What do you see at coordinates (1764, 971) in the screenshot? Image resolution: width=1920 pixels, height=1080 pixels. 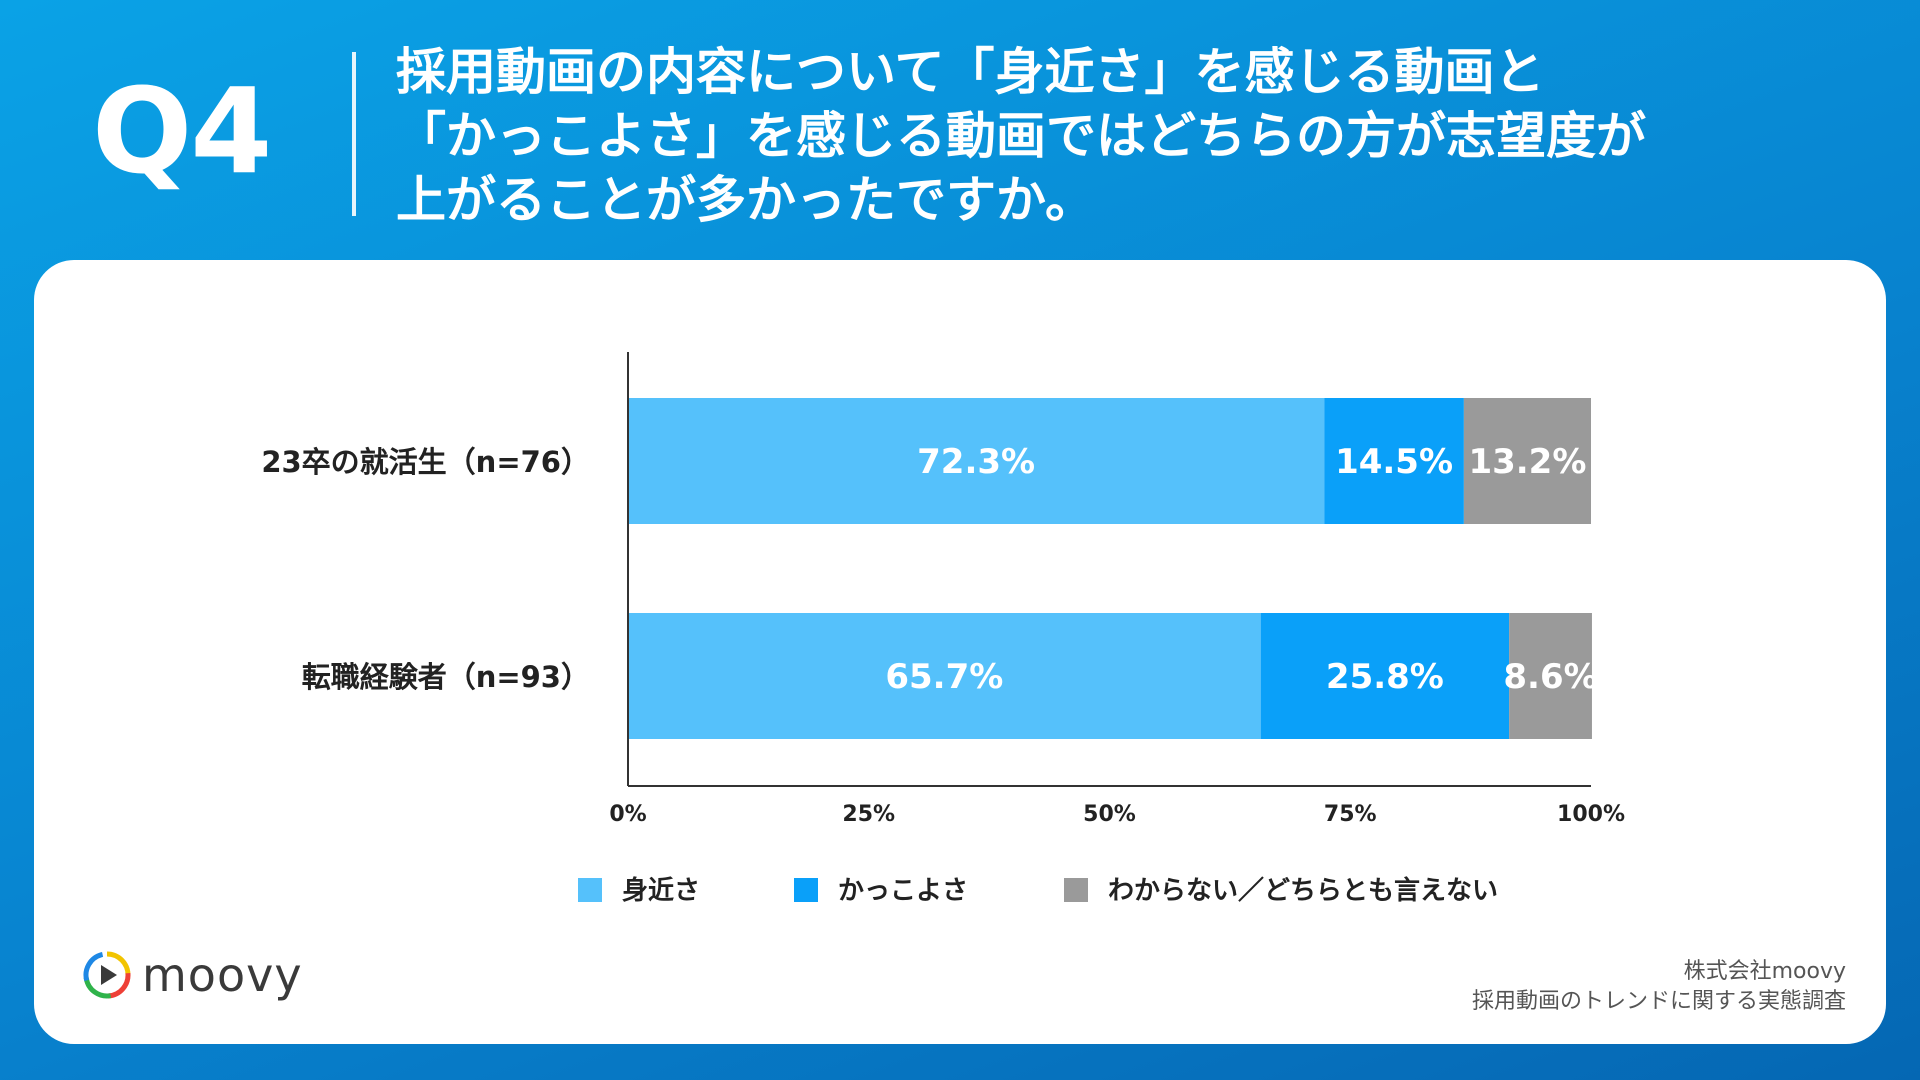 I see `credit-company: 株式会社moovy` at bounding box center [1764, 971].